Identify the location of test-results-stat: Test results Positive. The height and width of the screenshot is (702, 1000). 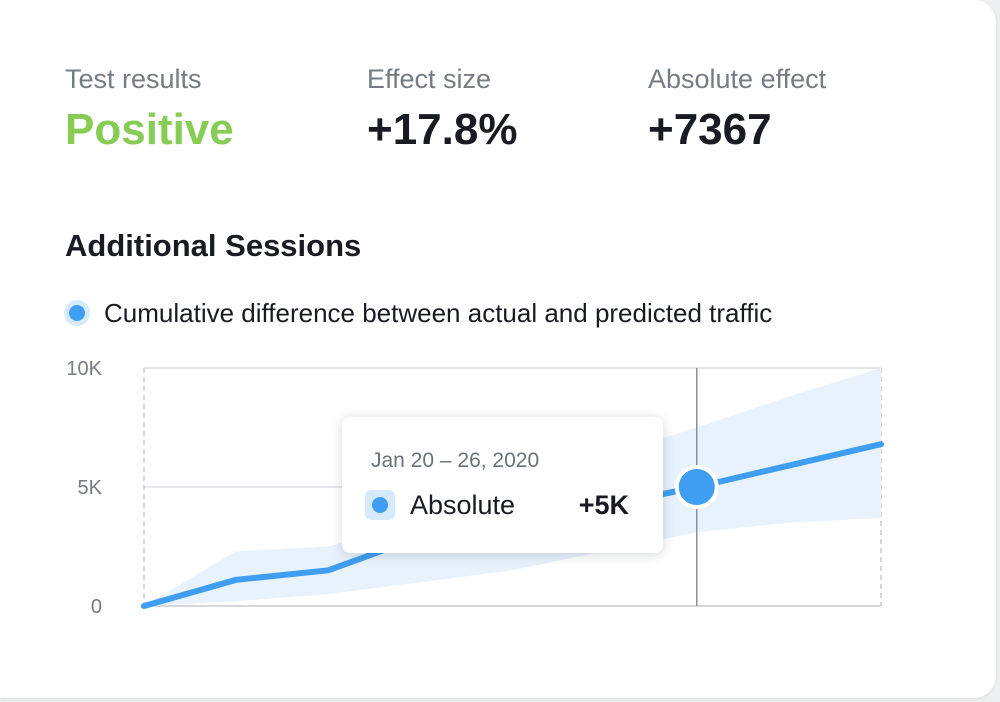
(149, 110).